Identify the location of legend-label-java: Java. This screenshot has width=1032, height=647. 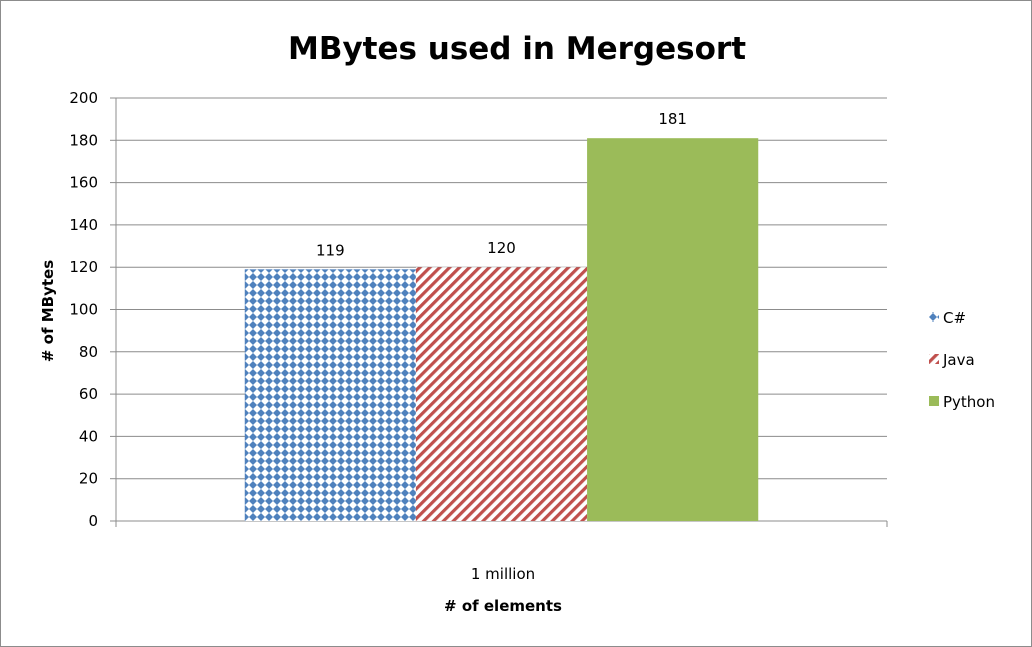
(958, 360).